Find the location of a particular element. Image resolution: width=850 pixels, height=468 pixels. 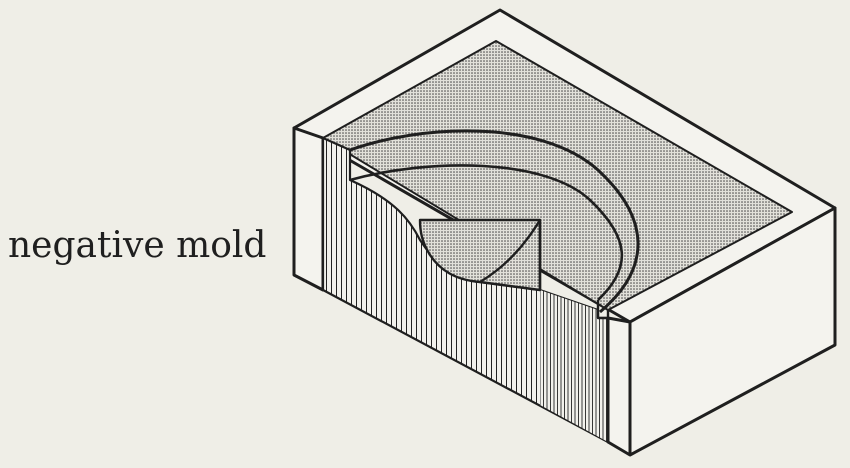

cut-section-face-front is located at coordinates (574, 366).